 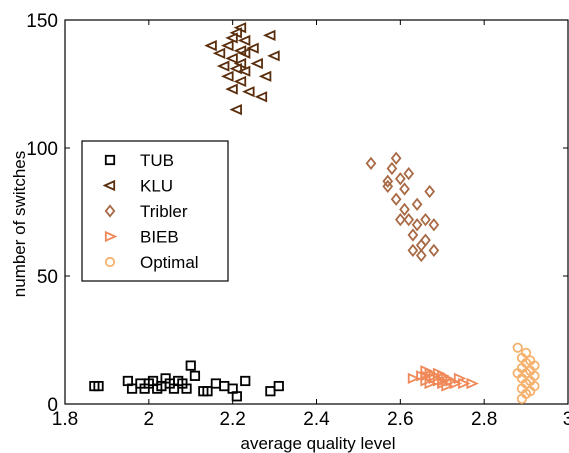 What do you see at coordinates (42, 149) in the screenshot?
I see `y-tick-label: 100` at bounding box center [42, 149].